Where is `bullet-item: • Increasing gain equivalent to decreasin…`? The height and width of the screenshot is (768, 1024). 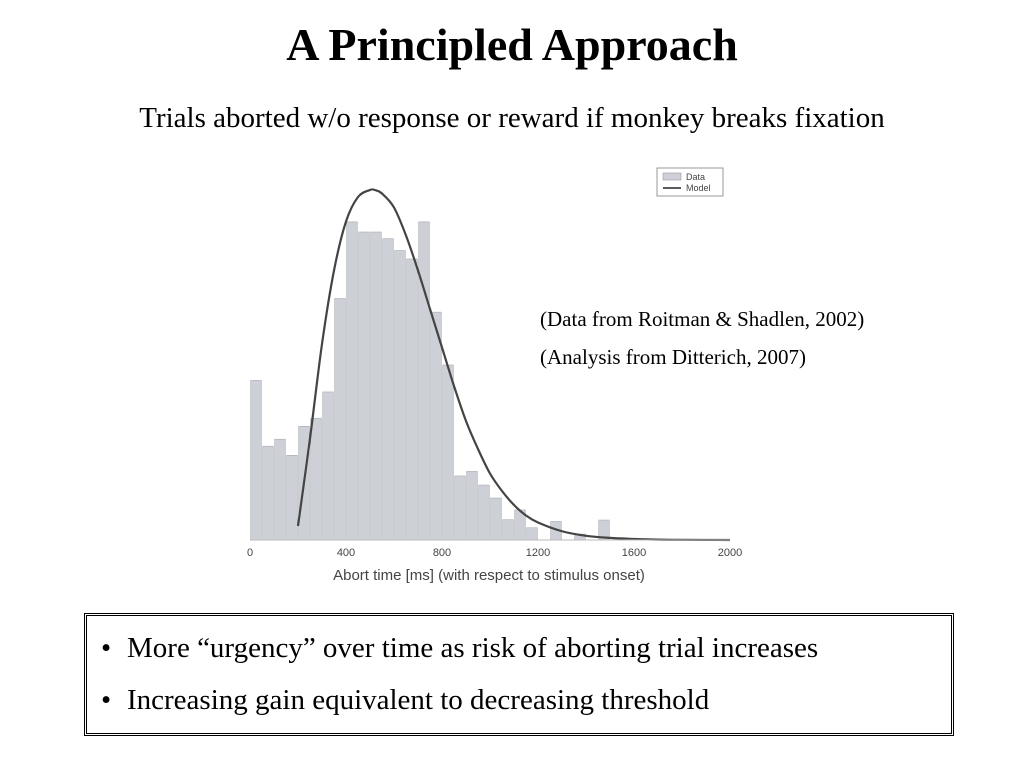 bullet-item: • Increasing gain equivalent to decreasin… is located at coordinates (405, 700).